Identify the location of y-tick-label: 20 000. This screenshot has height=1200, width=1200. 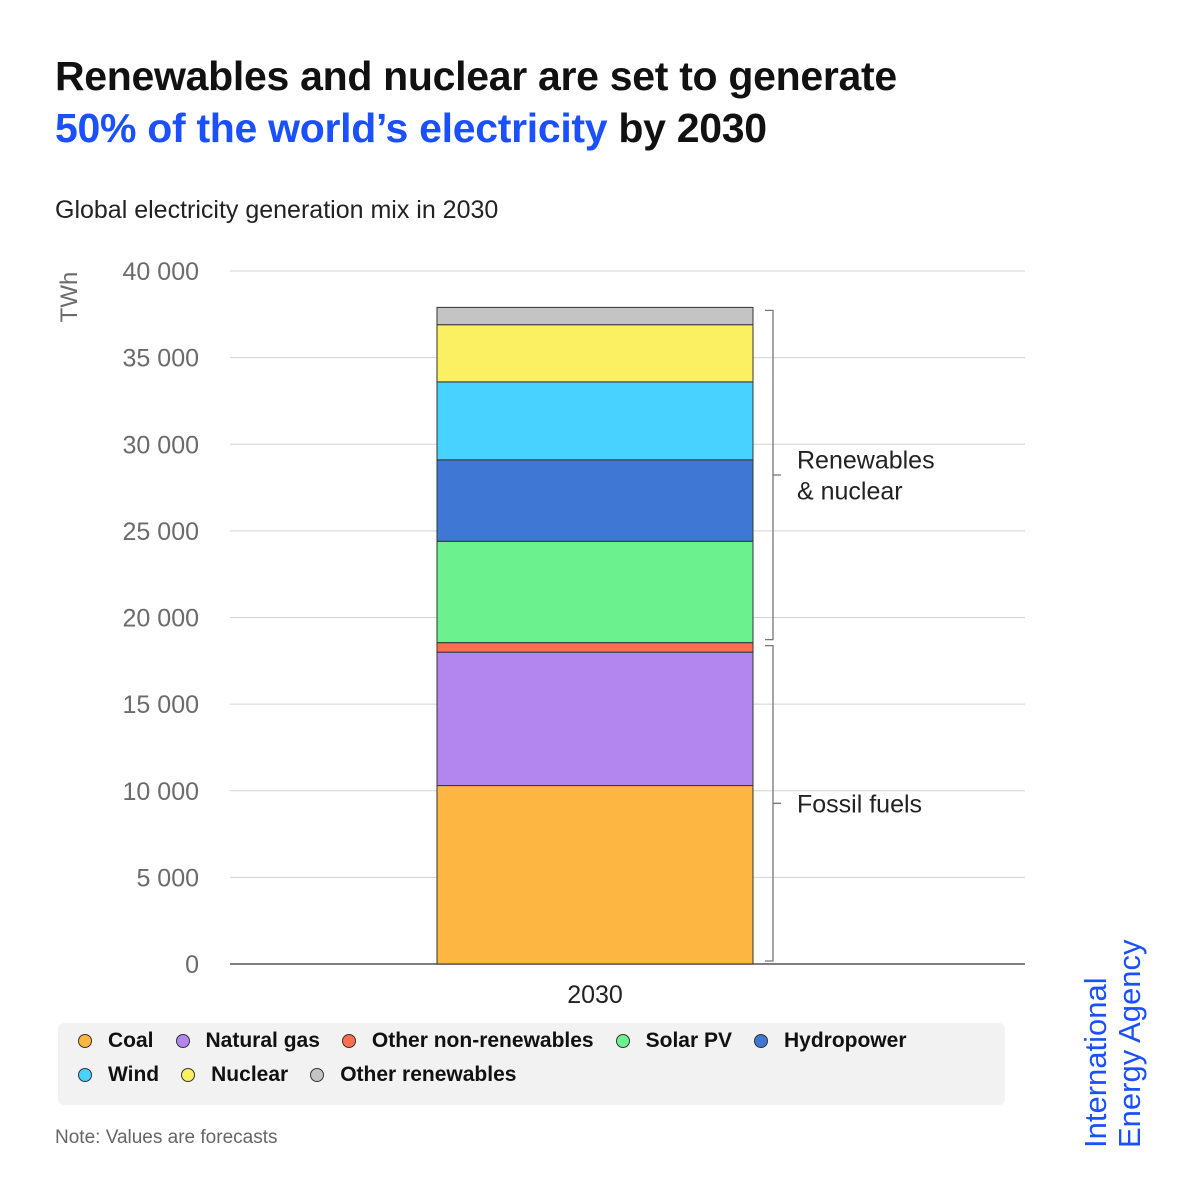
(161, 619).